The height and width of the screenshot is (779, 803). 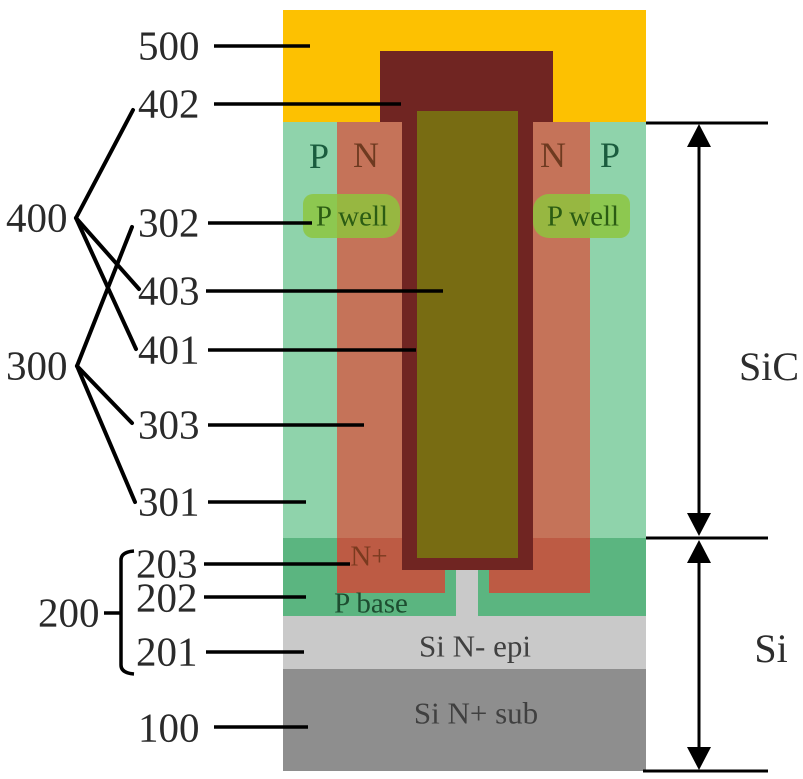 I want to click on ref-label-400: 400, so click(x=37, y=217).